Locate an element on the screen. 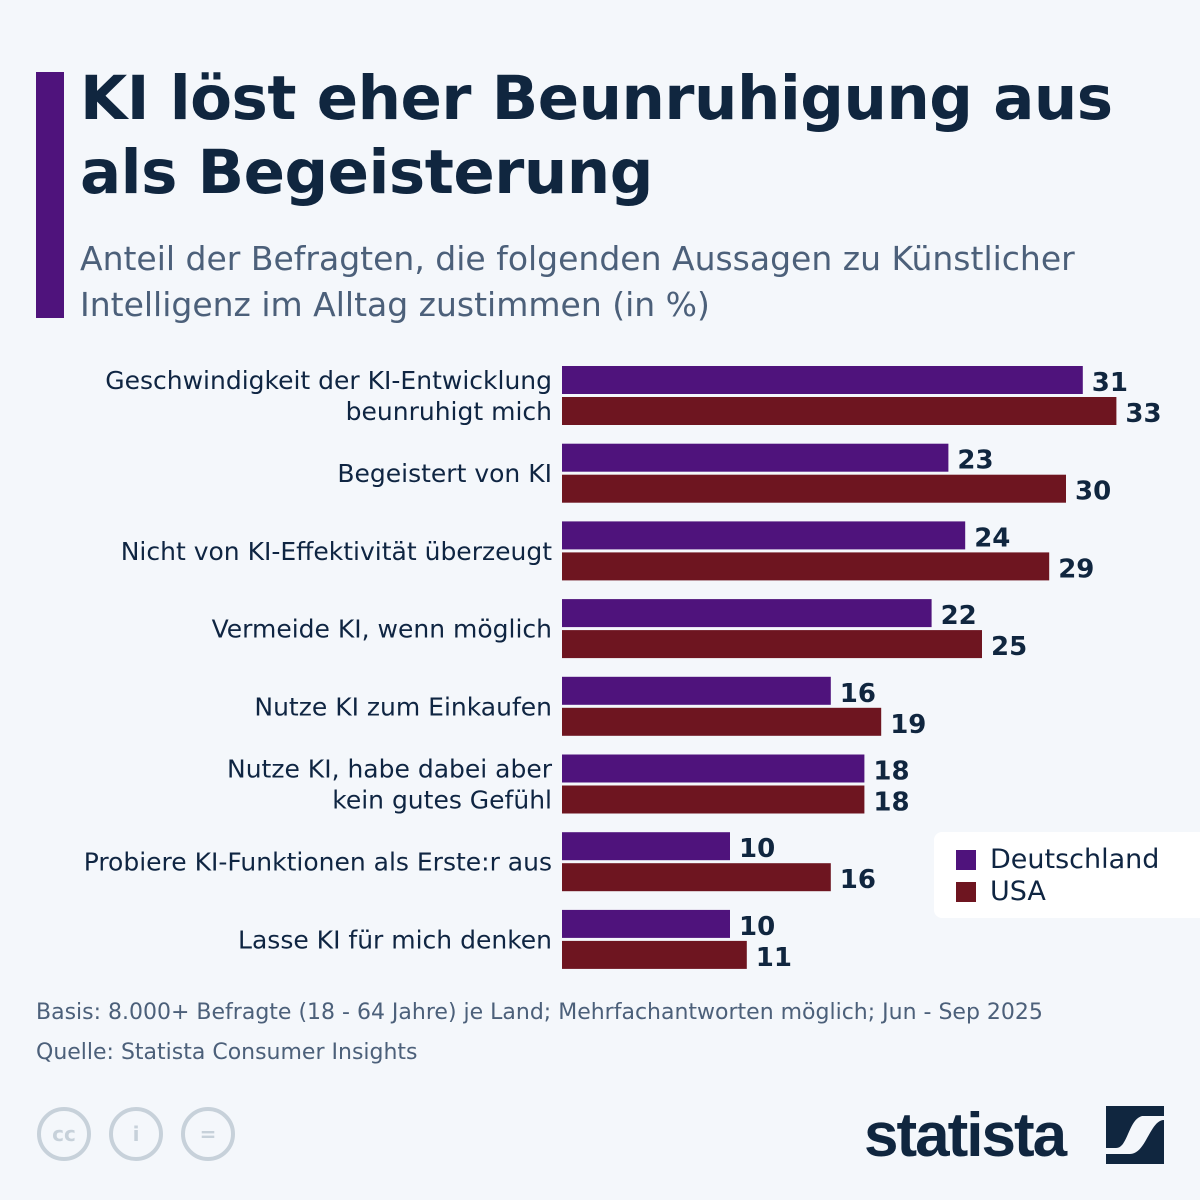 This screenshot has height=1200, width=1200. statista-logo-icon is located at coordinates (1135, 1135).